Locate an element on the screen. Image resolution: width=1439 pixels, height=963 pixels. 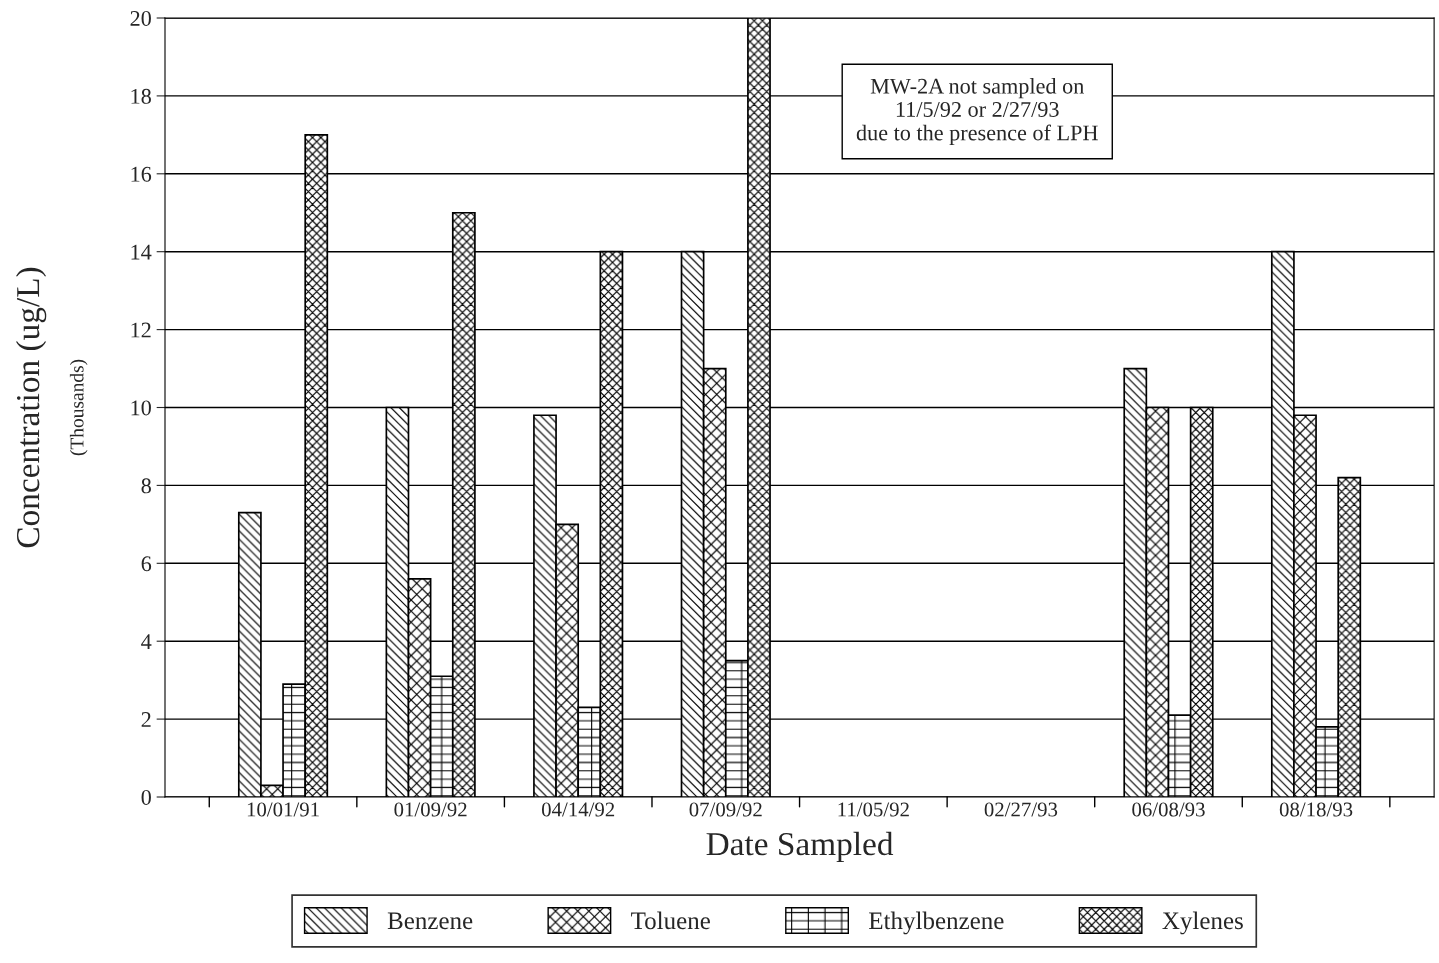
x-tick-label: 04/14/92 is located at coordinates (578, 809).